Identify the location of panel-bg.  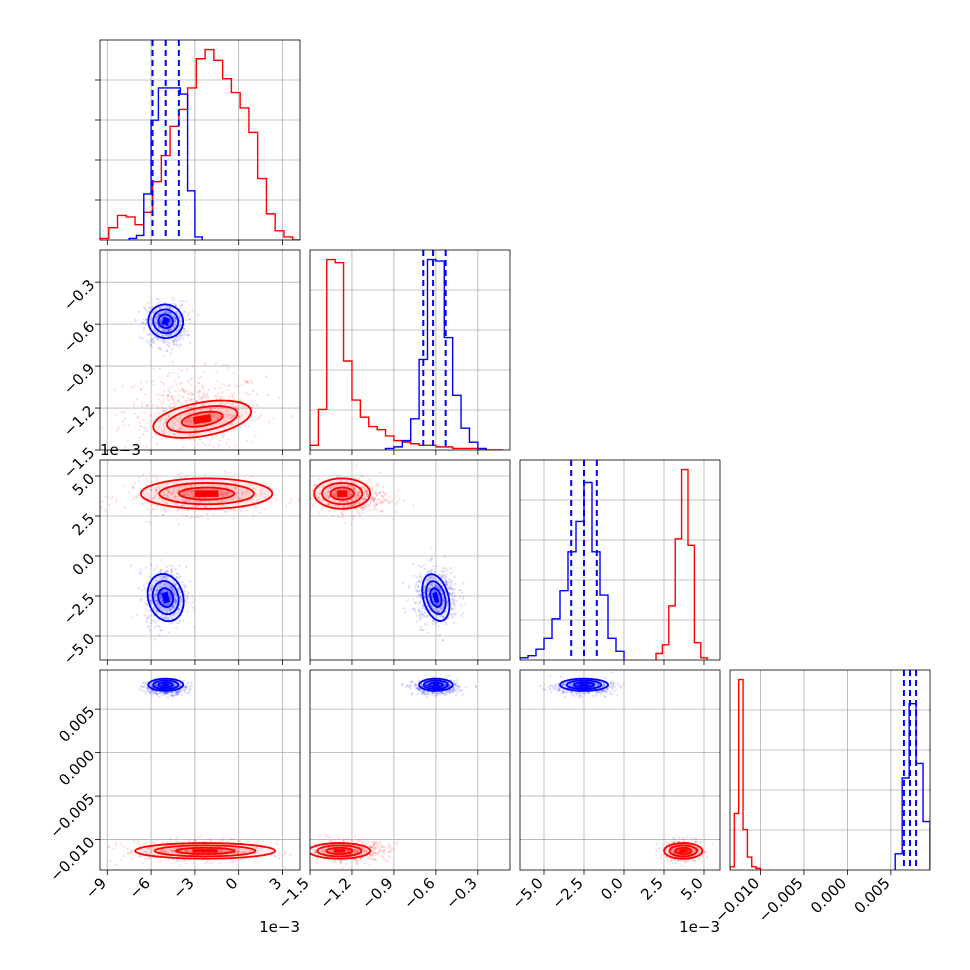
(410, 770).